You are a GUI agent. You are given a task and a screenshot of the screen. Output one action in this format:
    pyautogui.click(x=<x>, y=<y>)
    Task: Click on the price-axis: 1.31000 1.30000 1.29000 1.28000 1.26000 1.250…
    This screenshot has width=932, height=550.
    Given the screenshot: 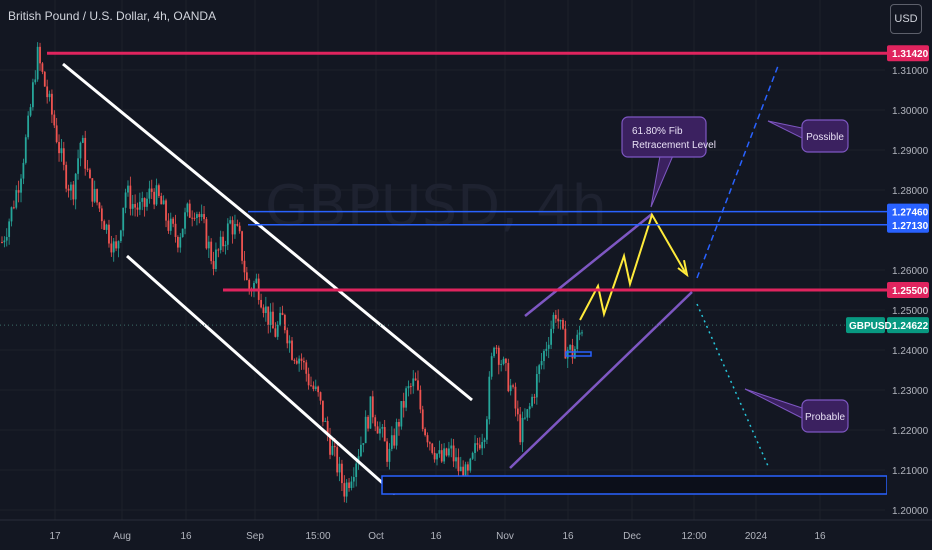 What is the action you would take?
    pyautogui.click(x=889, y=260)
    